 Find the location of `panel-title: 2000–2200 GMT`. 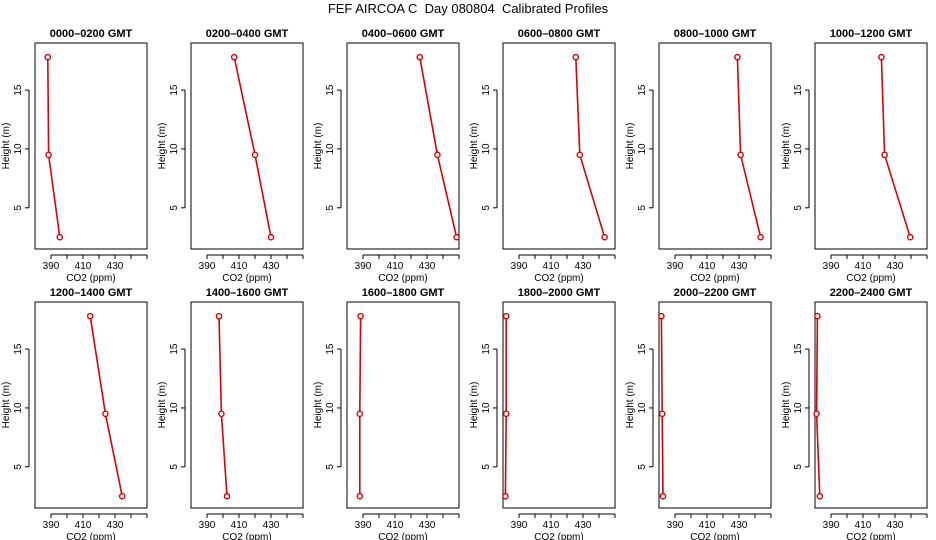

panel-title: 2000–2200 GMT is located at coordinates (715, 293).